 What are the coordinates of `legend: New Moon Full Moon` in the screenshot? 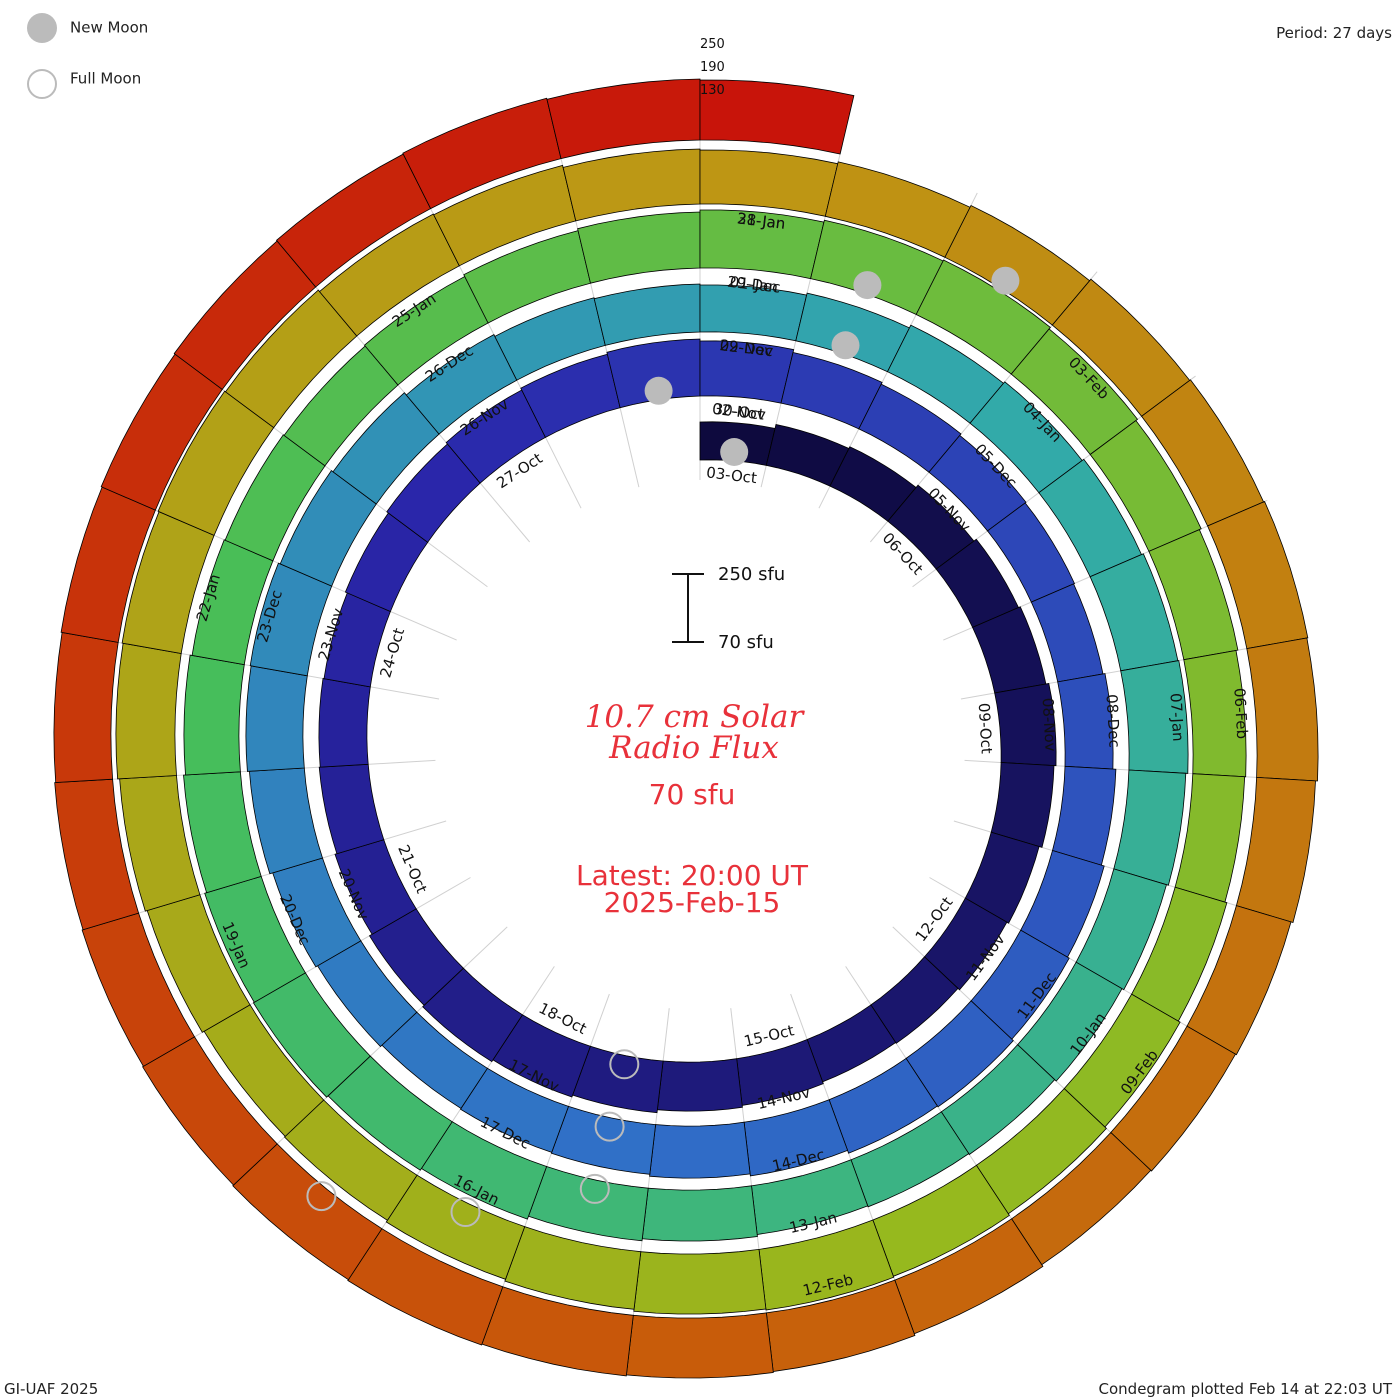 It's located at (87, 56).